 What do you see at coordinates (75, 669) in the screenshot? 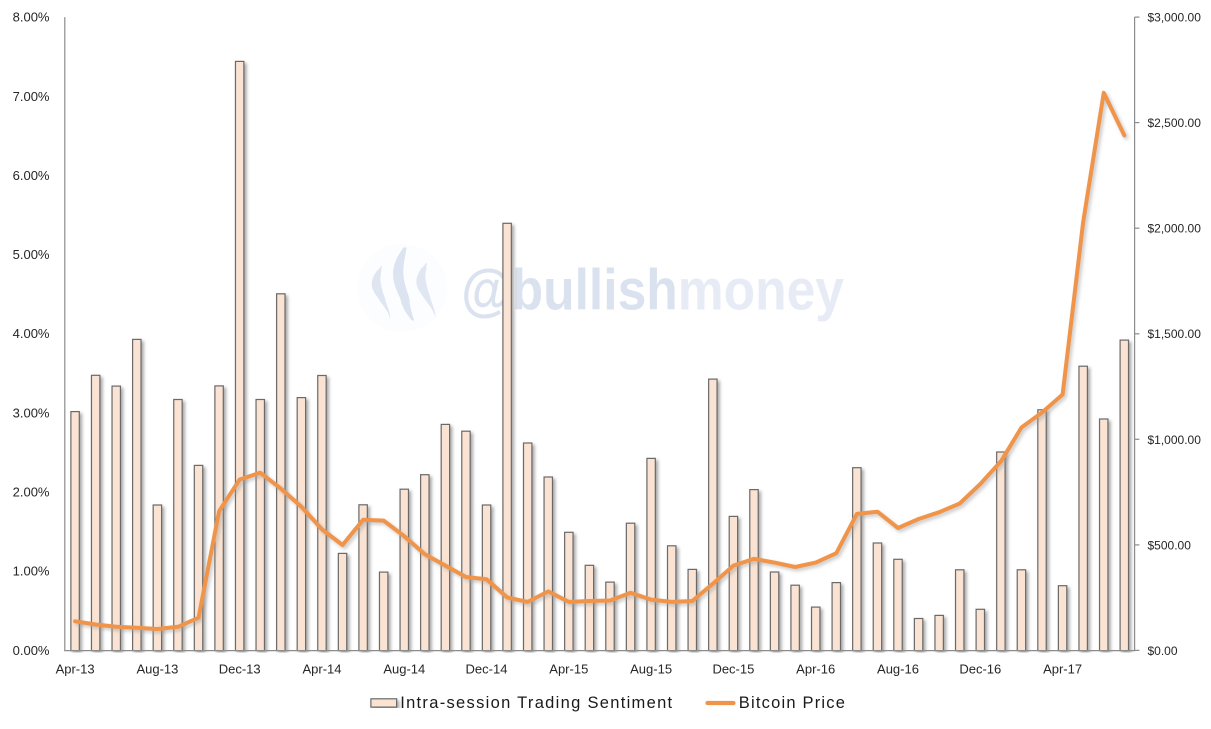
I see `svg-text: Apr-13` at bounding box center [75, 669].